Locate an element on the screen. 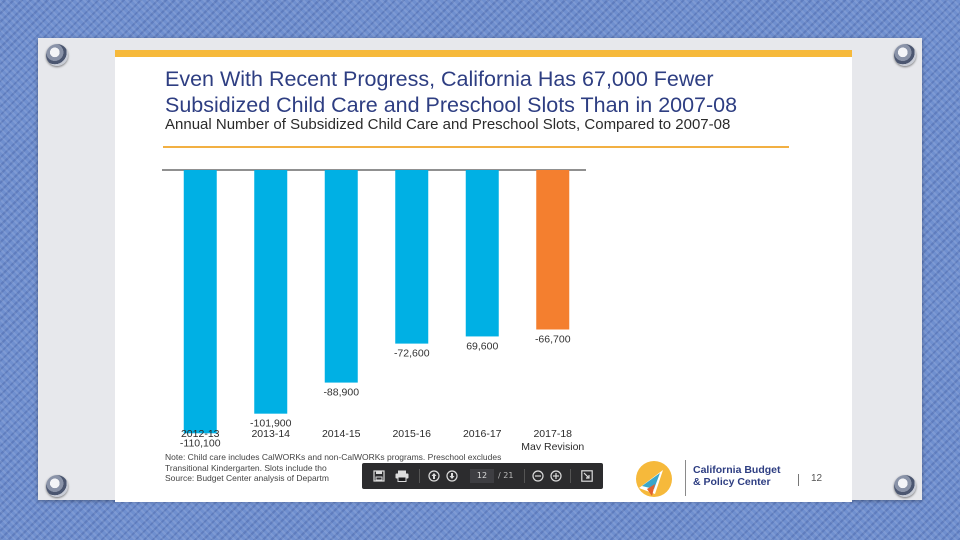  zoom-out-icon is located at coordinates (538, 476).